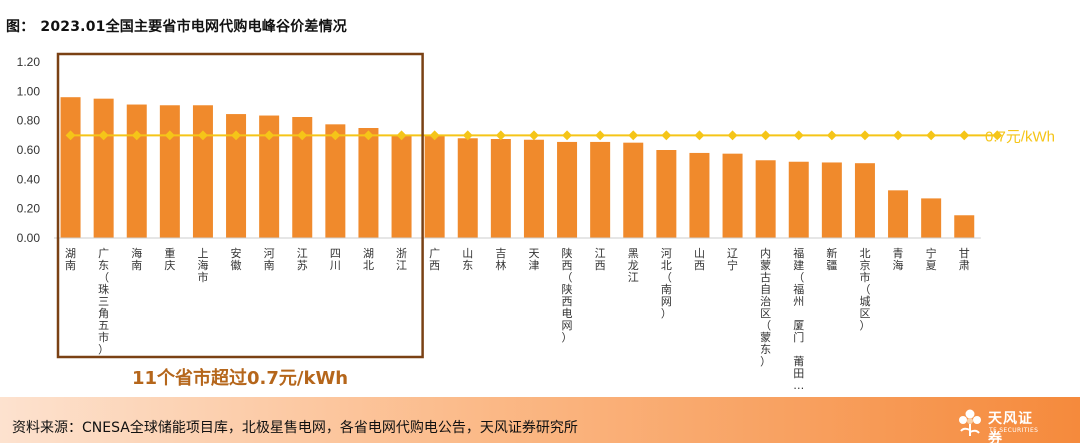 This screenshot has width=1080, height=448. I want to click on x-tick-label: 甘肃, so click(964, 259).